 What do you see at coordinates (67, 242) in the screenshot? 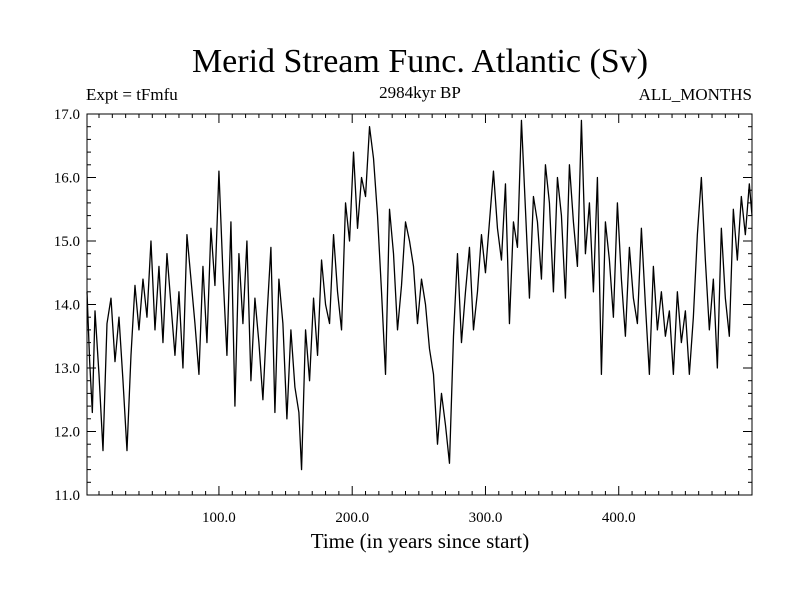
I see `y-tick-label: 15.0` at bounding box center [67, 242].